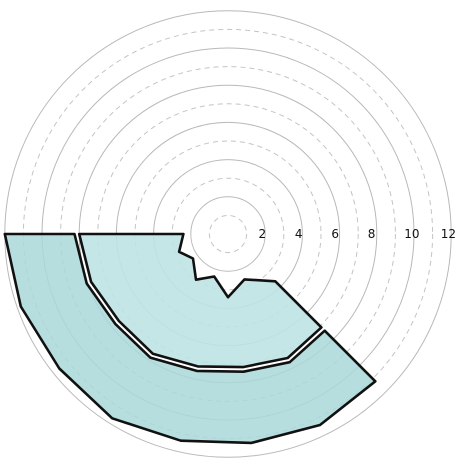 The image size is (461, 464). What do you see at coordinates (335, 234) in the screenshot?
I see `tick-label-6: 6` at bounding box center [335, 234].